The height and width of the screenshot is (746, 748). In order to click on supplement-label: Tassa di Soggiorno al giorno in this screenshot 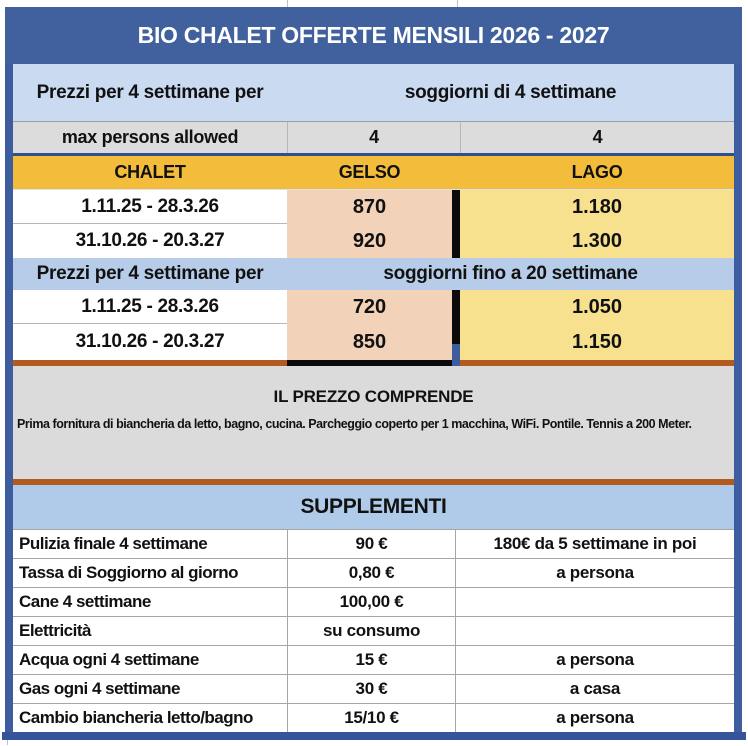, I will do `click(128, 572)`.